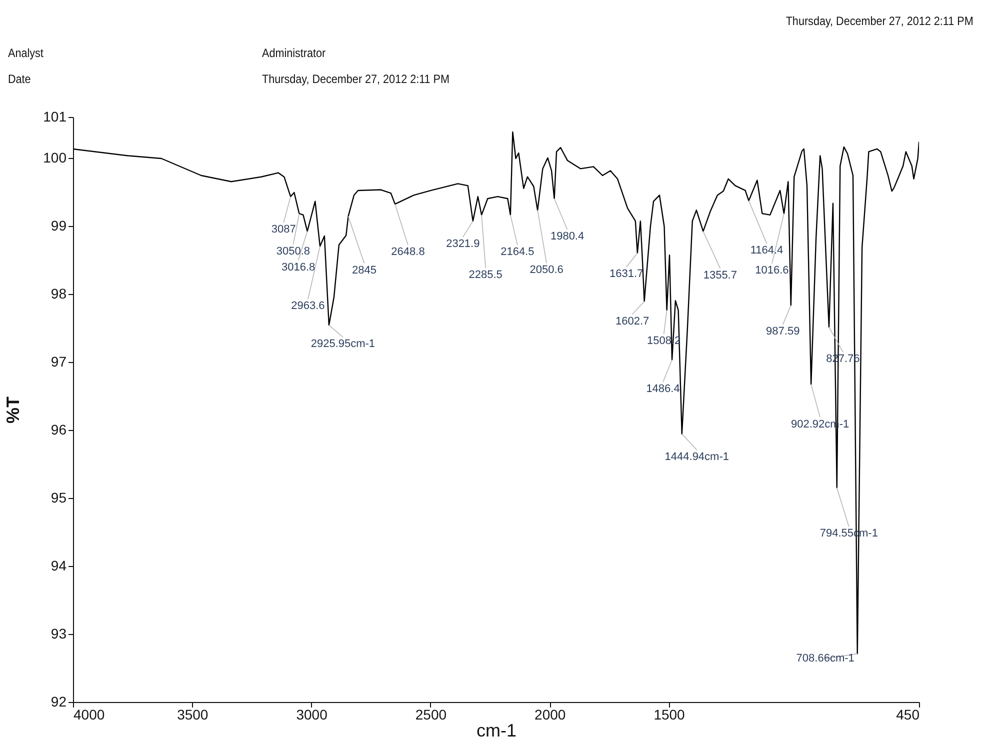 The height and width of the screenshot is (744, 985). What do you see at coordinates (663, 388) in the screenshot?
I see `annotation: 1486.4` at bounding box center [663, 388].